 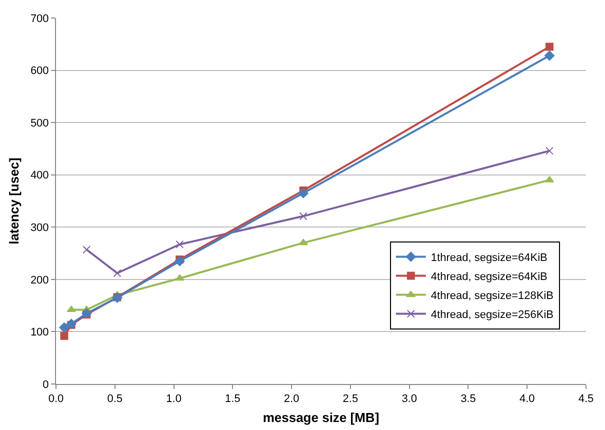 What do you see at coordinates (468, 399) in the screenshot?
I see `x-tick-label: 3.5` at bounding box center [468, 399].